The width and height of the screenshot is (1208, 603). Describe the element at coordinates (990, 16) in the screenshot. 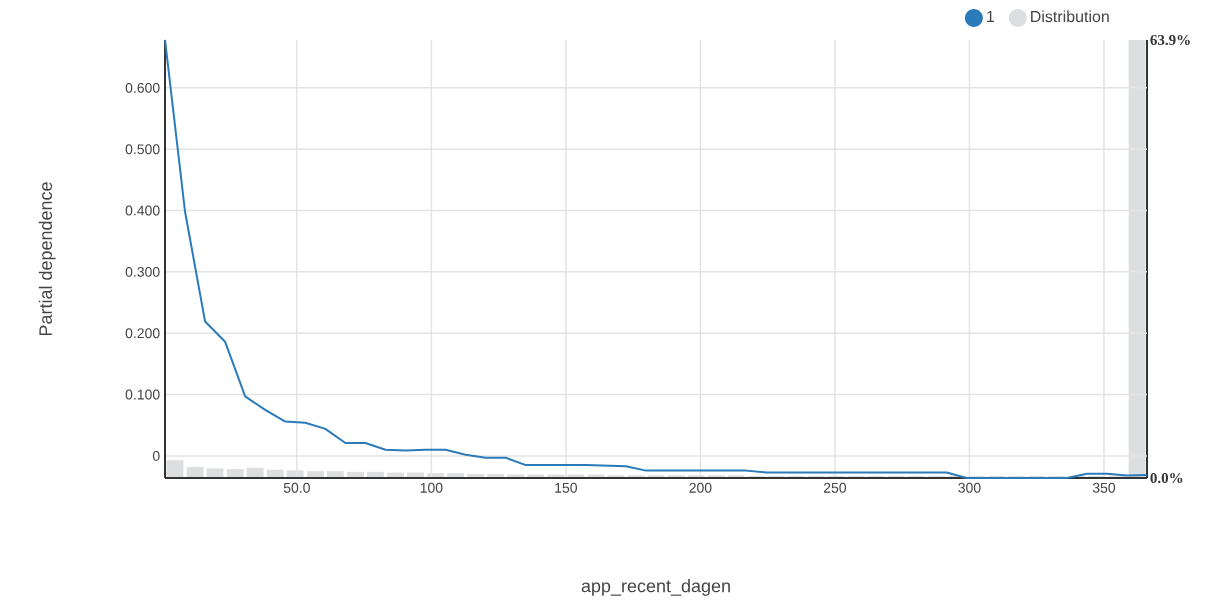

I see `legend-label: 1` at that location.